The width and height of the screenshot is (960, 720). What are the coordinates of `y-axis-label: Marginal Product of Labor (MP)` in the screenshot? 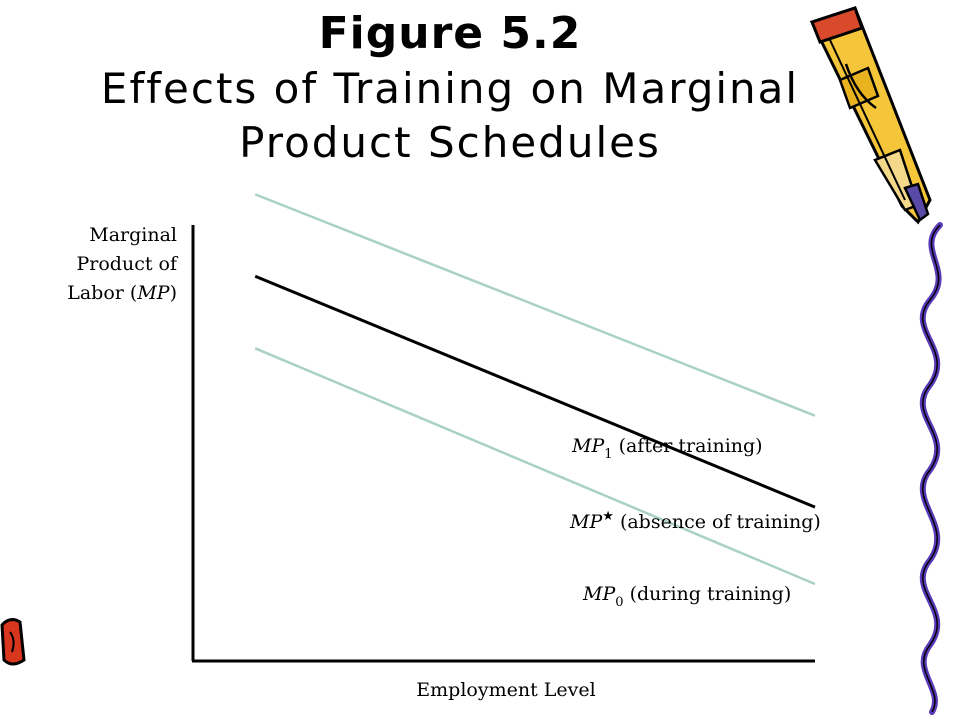 It's located at (123, 264).